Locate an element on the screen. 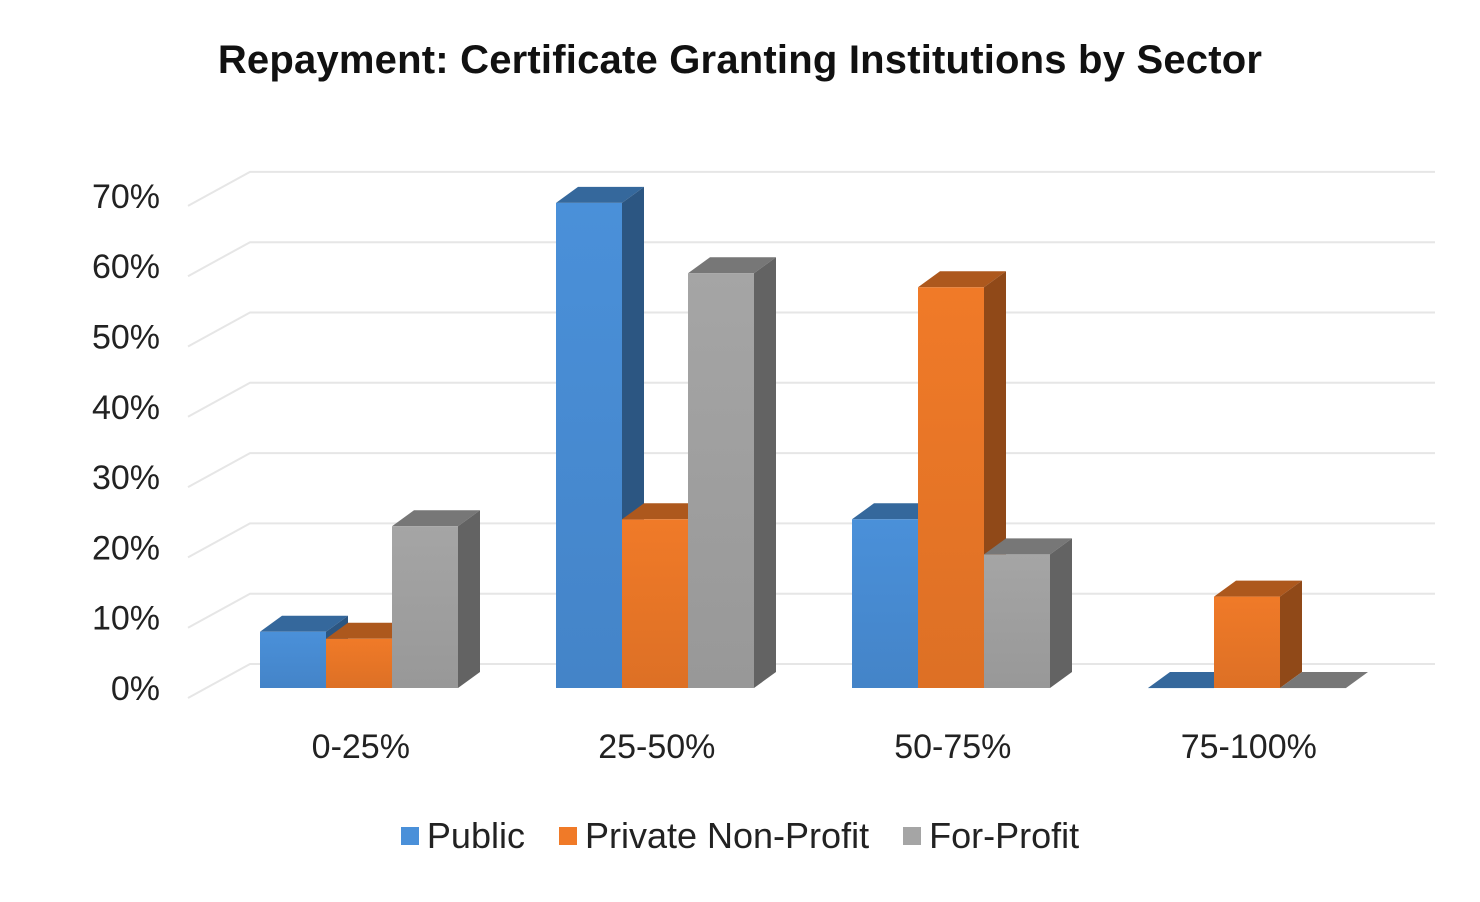 This screenshot has height=902, width=1480. legend-label: Public is located at coordinates (475, 835).